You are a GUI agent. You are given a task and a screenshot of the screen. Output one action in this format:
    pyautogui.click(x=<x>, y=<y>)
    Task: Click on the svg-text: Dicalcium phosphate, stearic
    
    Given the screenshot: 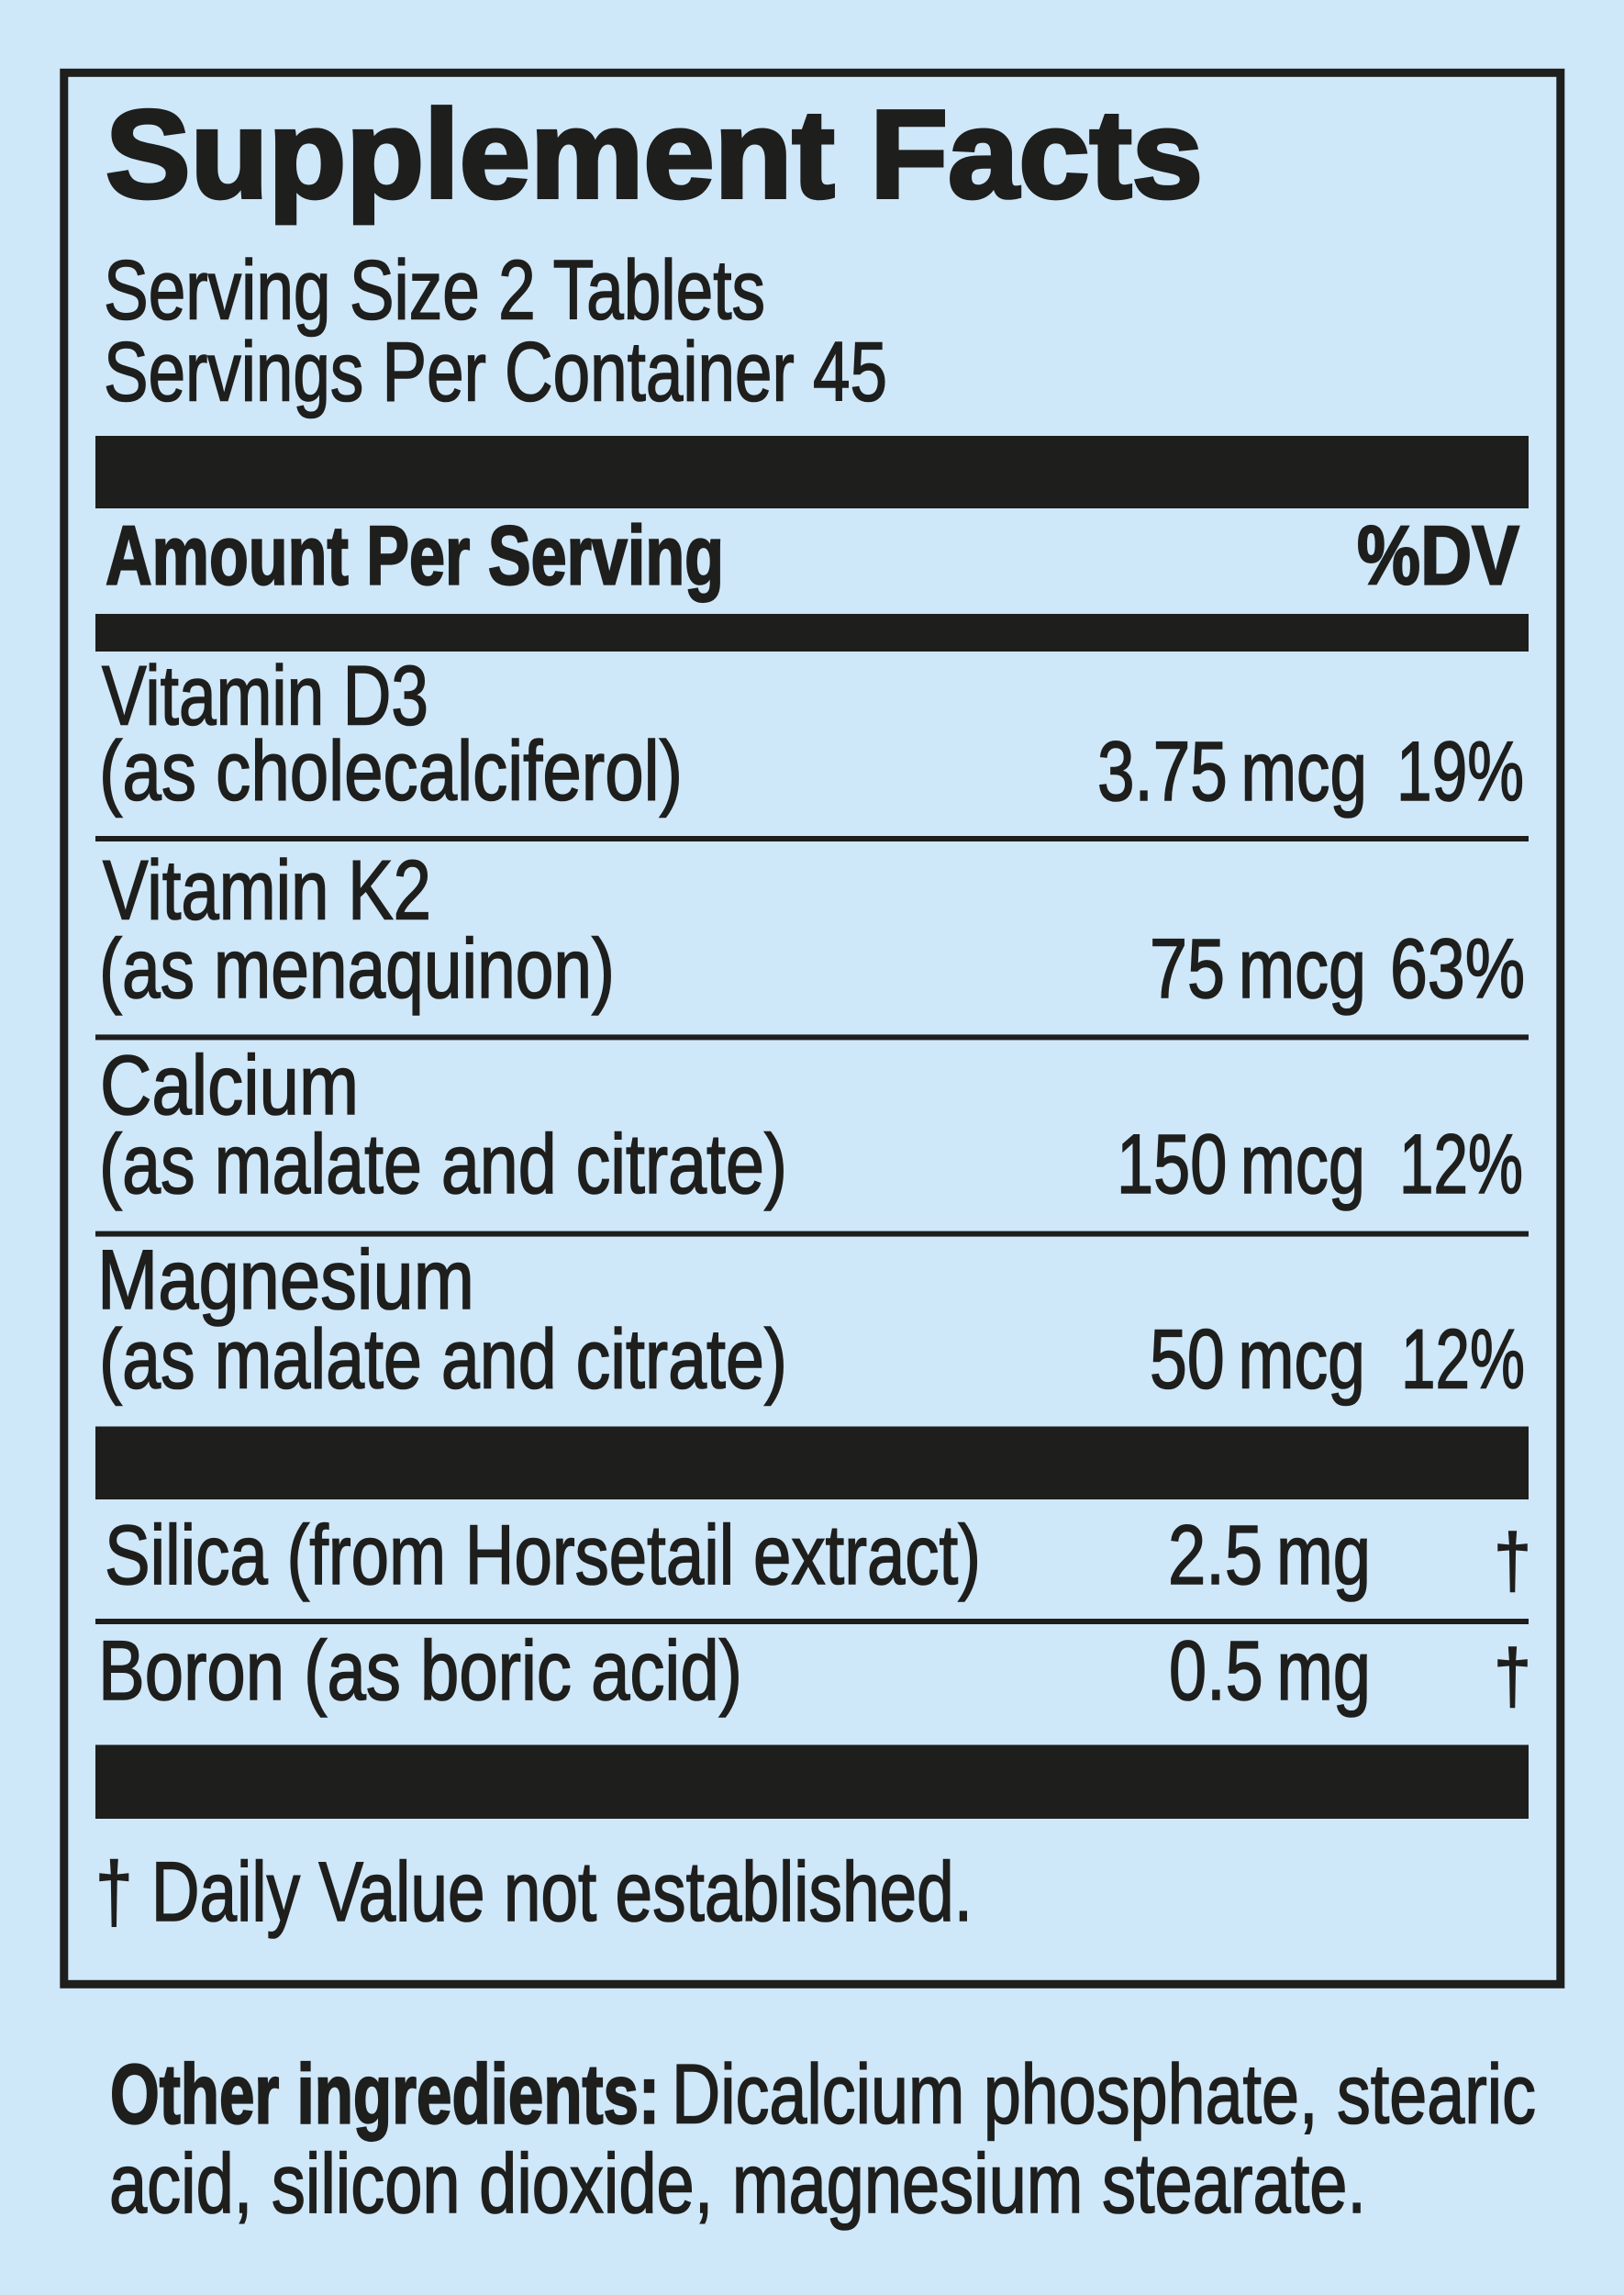 What is the action you would take?
    pyautogui.click(x=1104, y=2095)
    